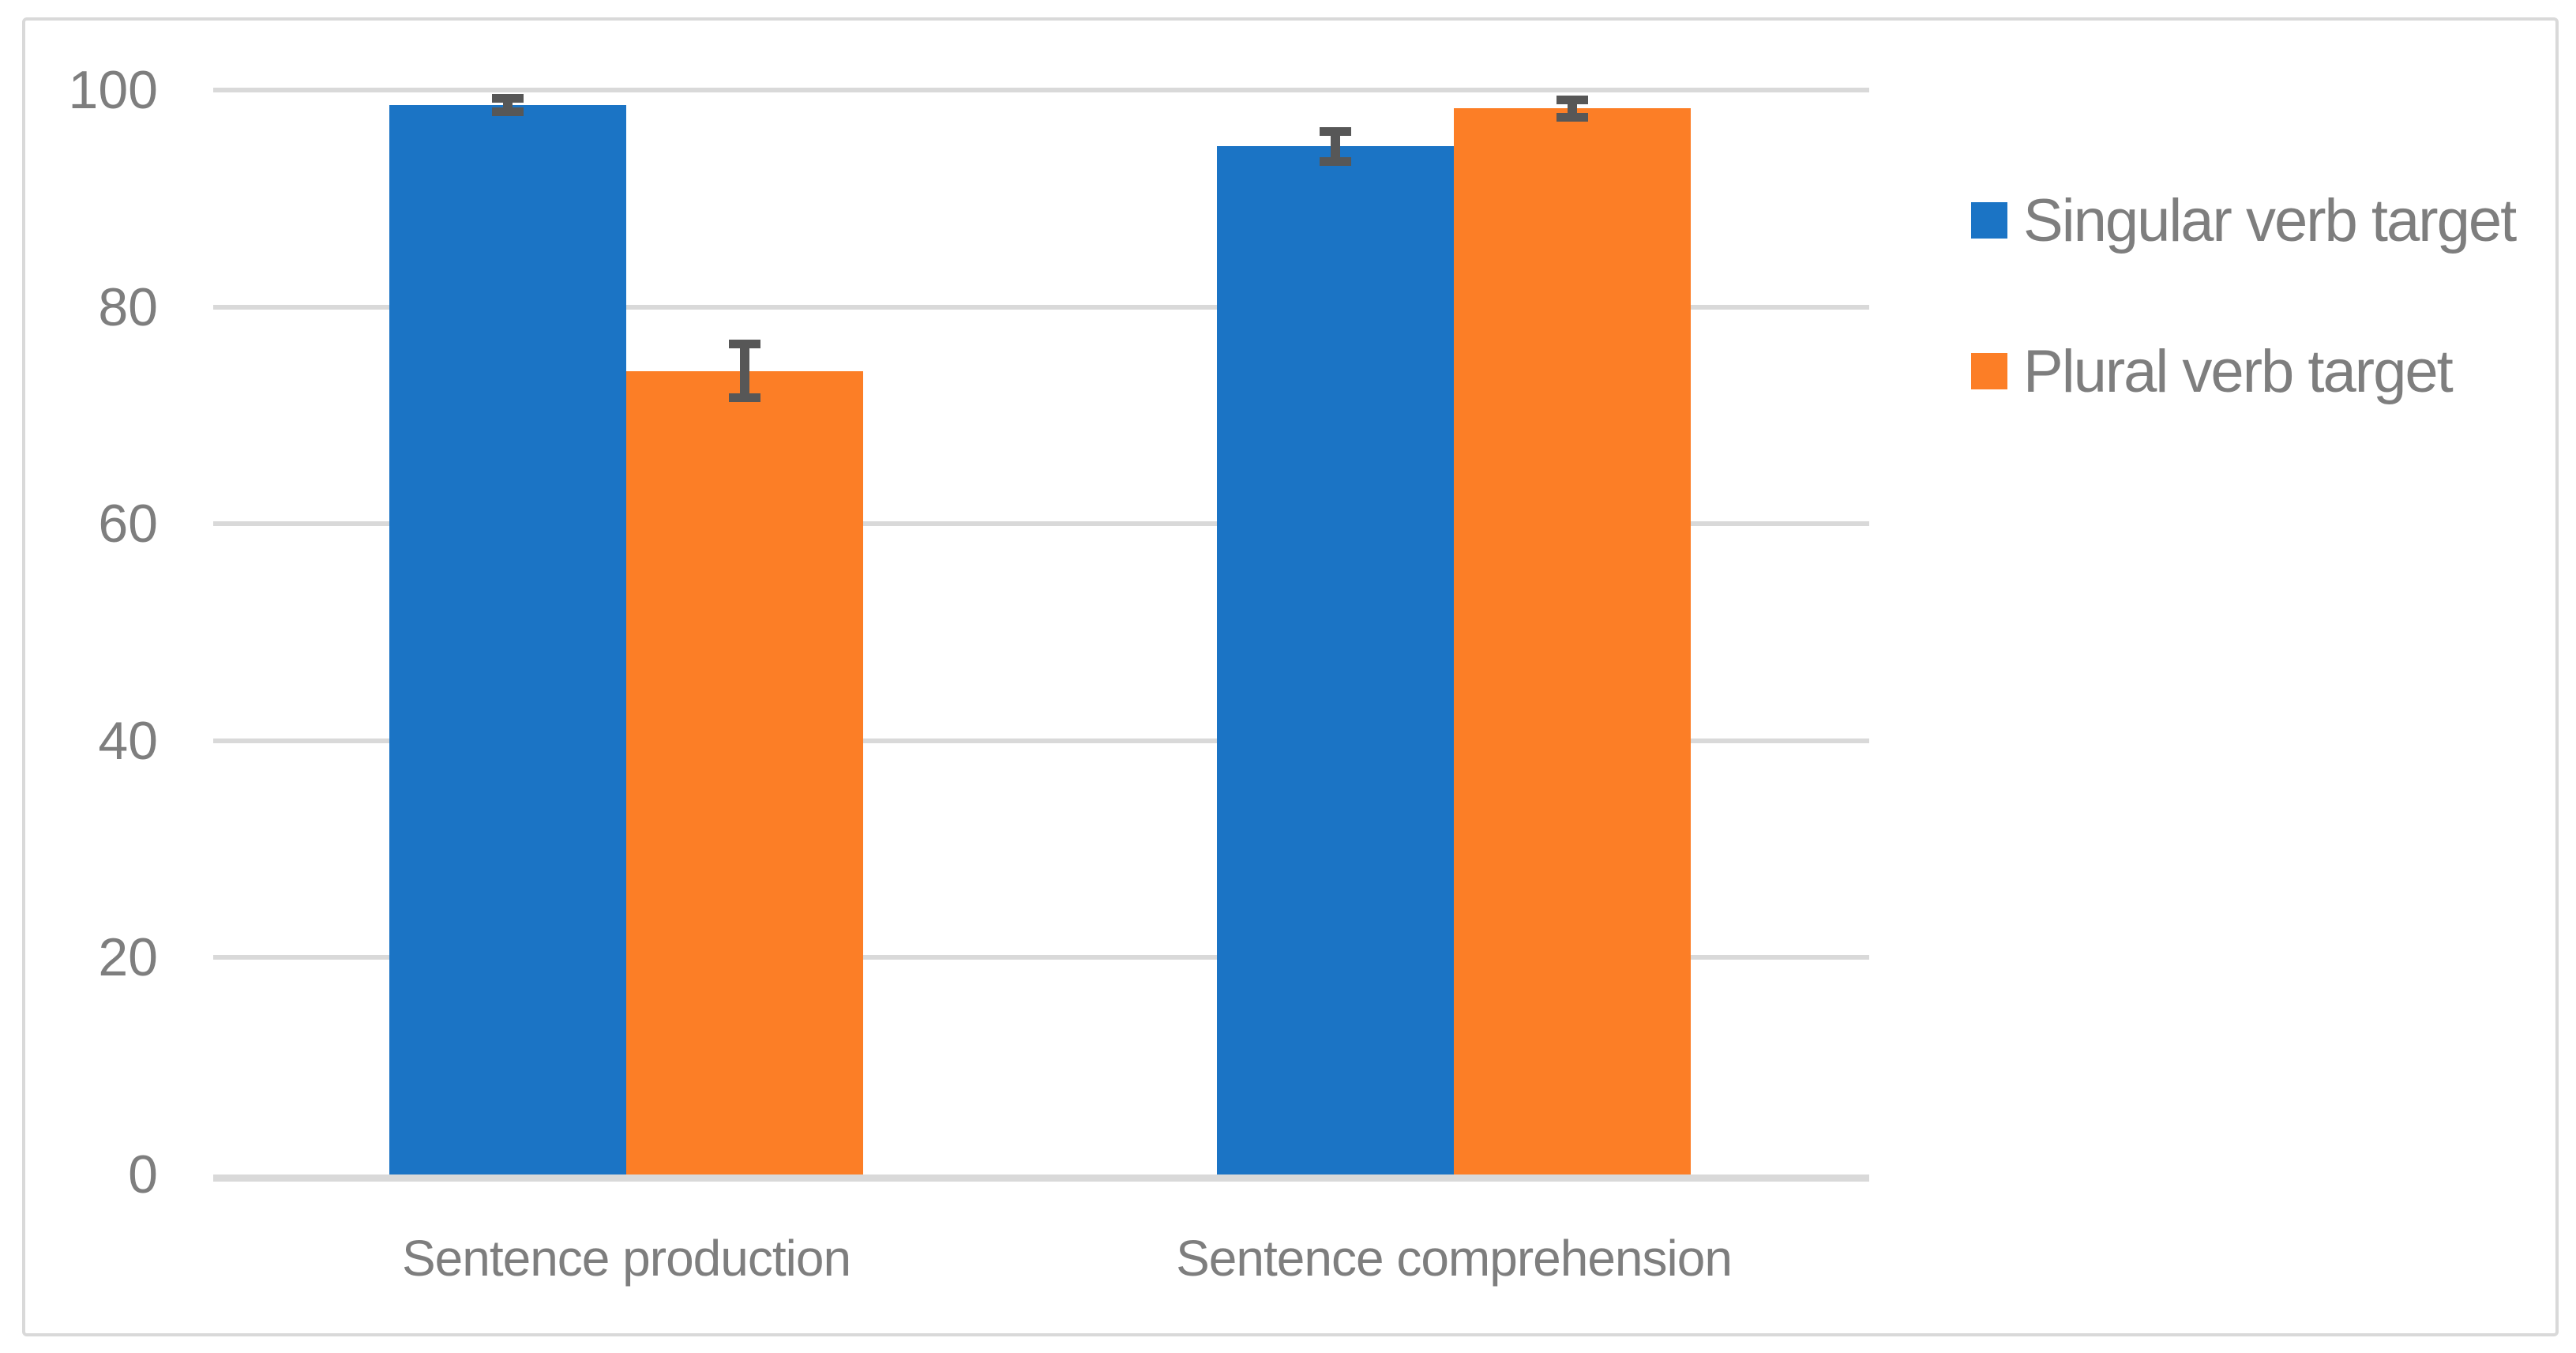 This screenshot has height=1353, width=2576. What do you see at coordinates (1454, 1259) in the screenshot?
I see `category-label-1: Sentence comprehension` at bounding box center [1454, 1259].